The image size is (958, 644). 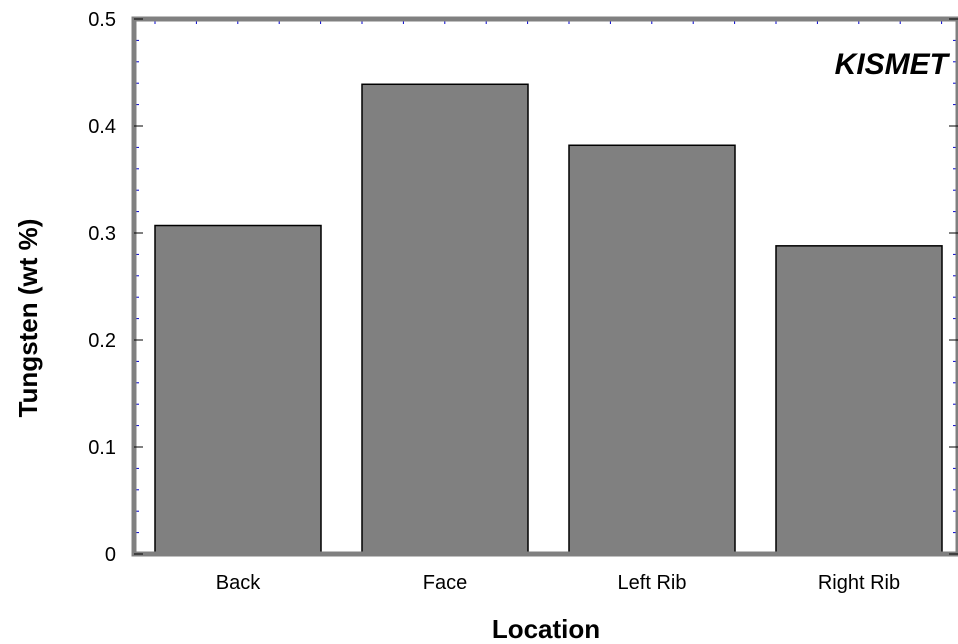 What do you see at coordinates (652, 583) in the screenshot?
I see `x-tick-label-left-rib: Left Rib` at bounding box center [652, 583].